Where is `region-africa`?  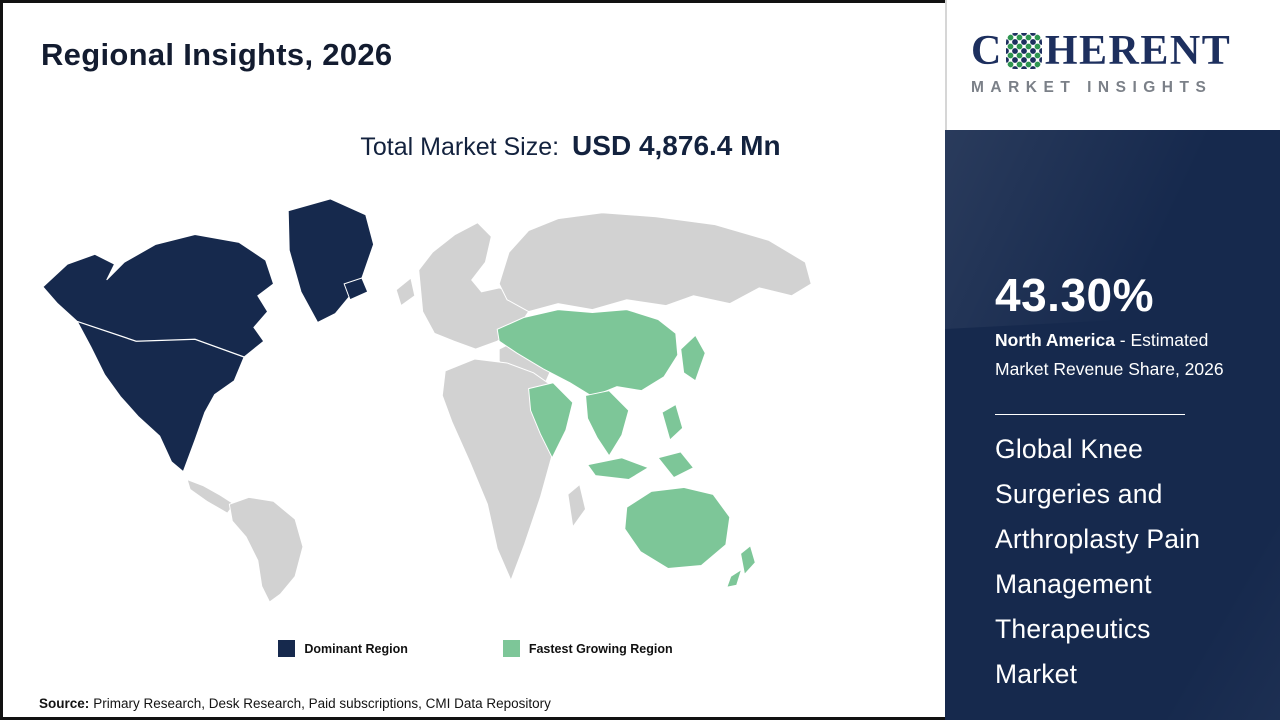 region-africa is located at coordinates (501, 470).